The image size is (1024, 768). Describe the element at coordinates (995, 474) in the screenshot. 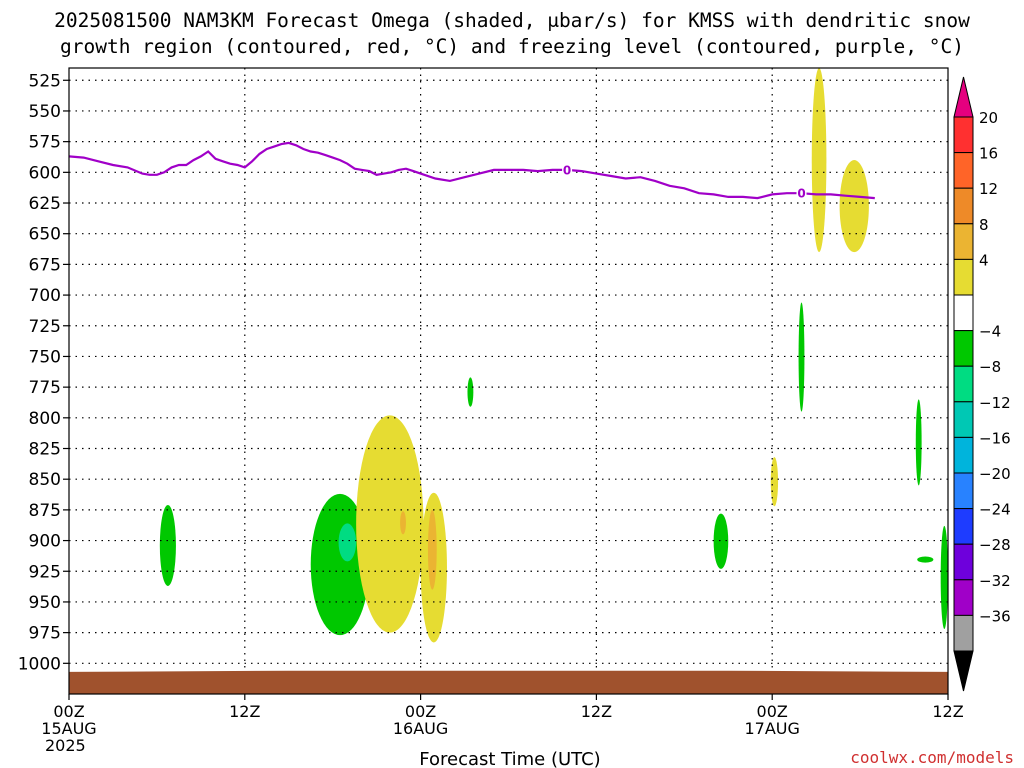

I see `colorbar-label-9: −20` at that location.